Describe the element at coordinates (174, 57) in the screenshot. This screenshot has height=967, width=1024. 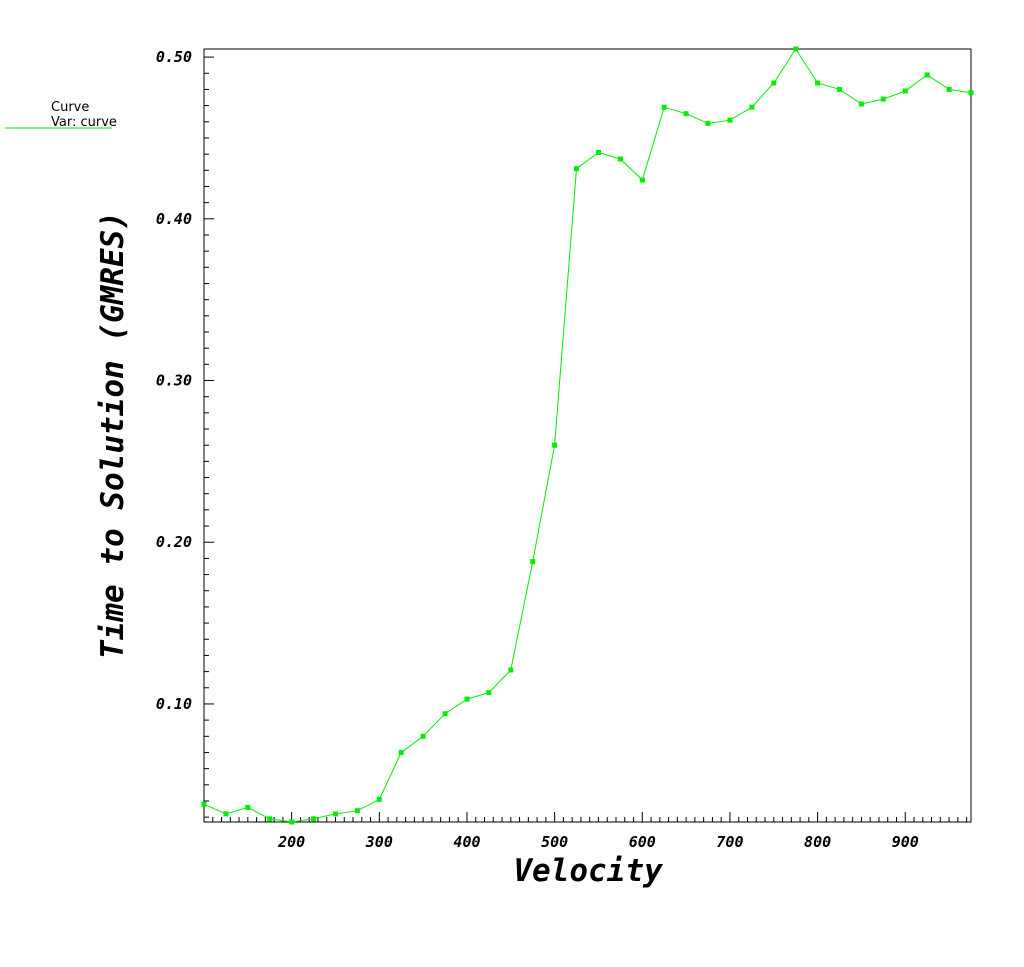
I see `y-tick-label: 0.50` at that location.